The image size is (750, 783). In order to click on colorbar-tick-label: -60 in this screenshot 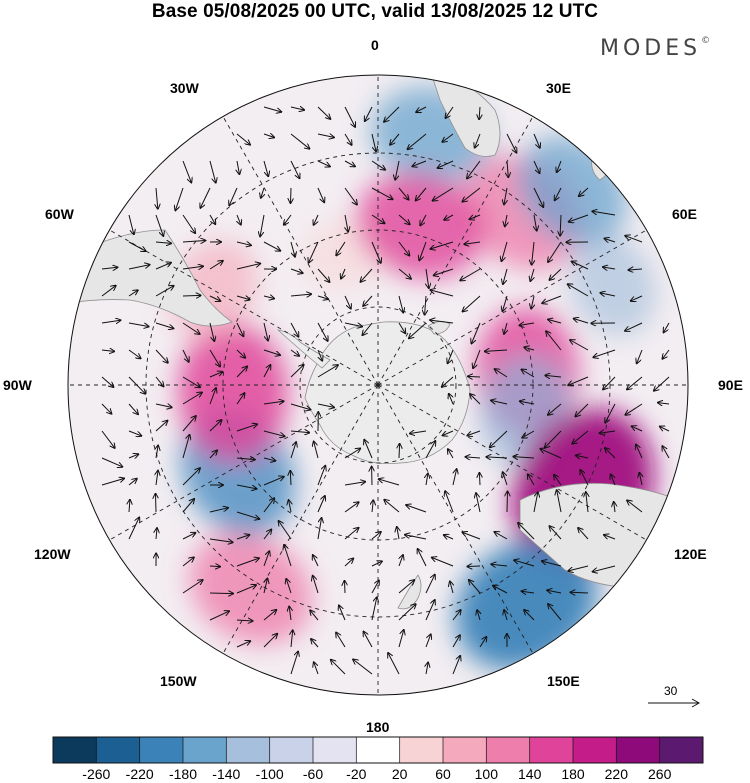, I will do `click(313, 774)`.